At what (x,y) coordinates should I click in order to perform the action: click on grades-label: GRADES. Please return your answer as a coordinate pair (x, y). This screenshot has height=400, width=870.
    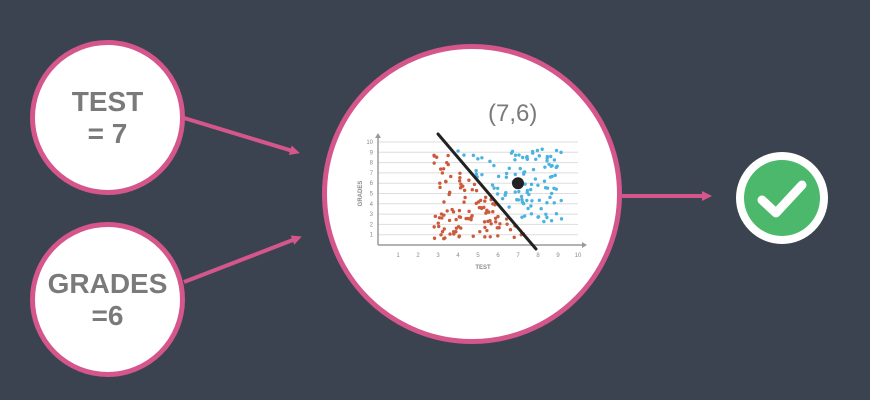
    Looking at the image, I should click on (107, 283).